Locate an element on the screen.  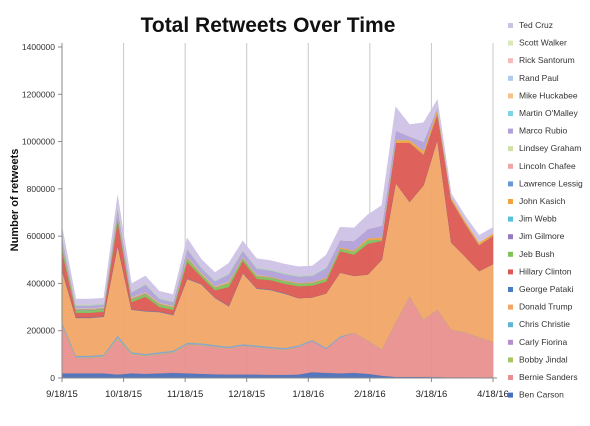
legend-swatch-donald-trump is located at coordinates (510, 307).